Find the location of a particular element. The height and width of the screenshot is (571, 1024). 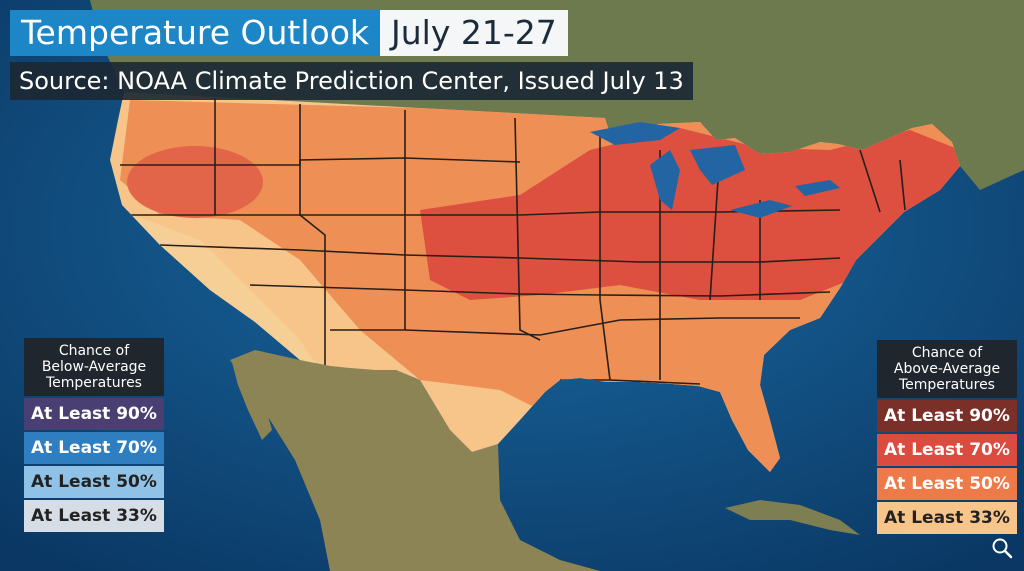

legend-below-33: At Least 33% is located at coordinates (94, 516).